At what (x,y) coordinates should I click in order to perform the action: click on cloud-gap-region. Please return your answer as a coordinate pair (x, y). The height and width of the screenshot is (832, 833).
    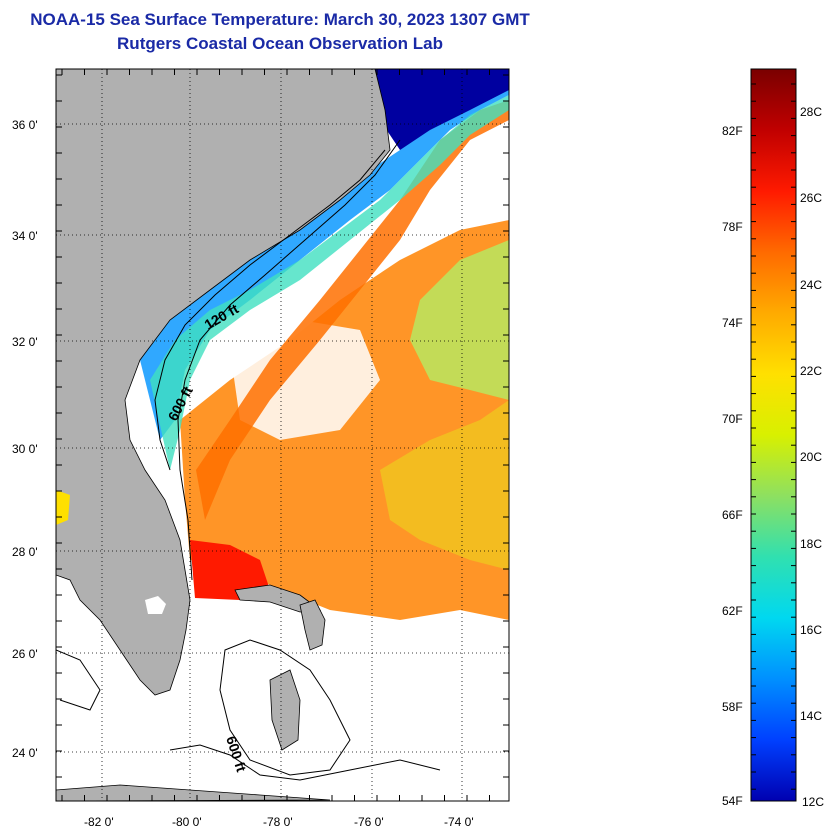
    Looking at the image, I should click on (305, 380).